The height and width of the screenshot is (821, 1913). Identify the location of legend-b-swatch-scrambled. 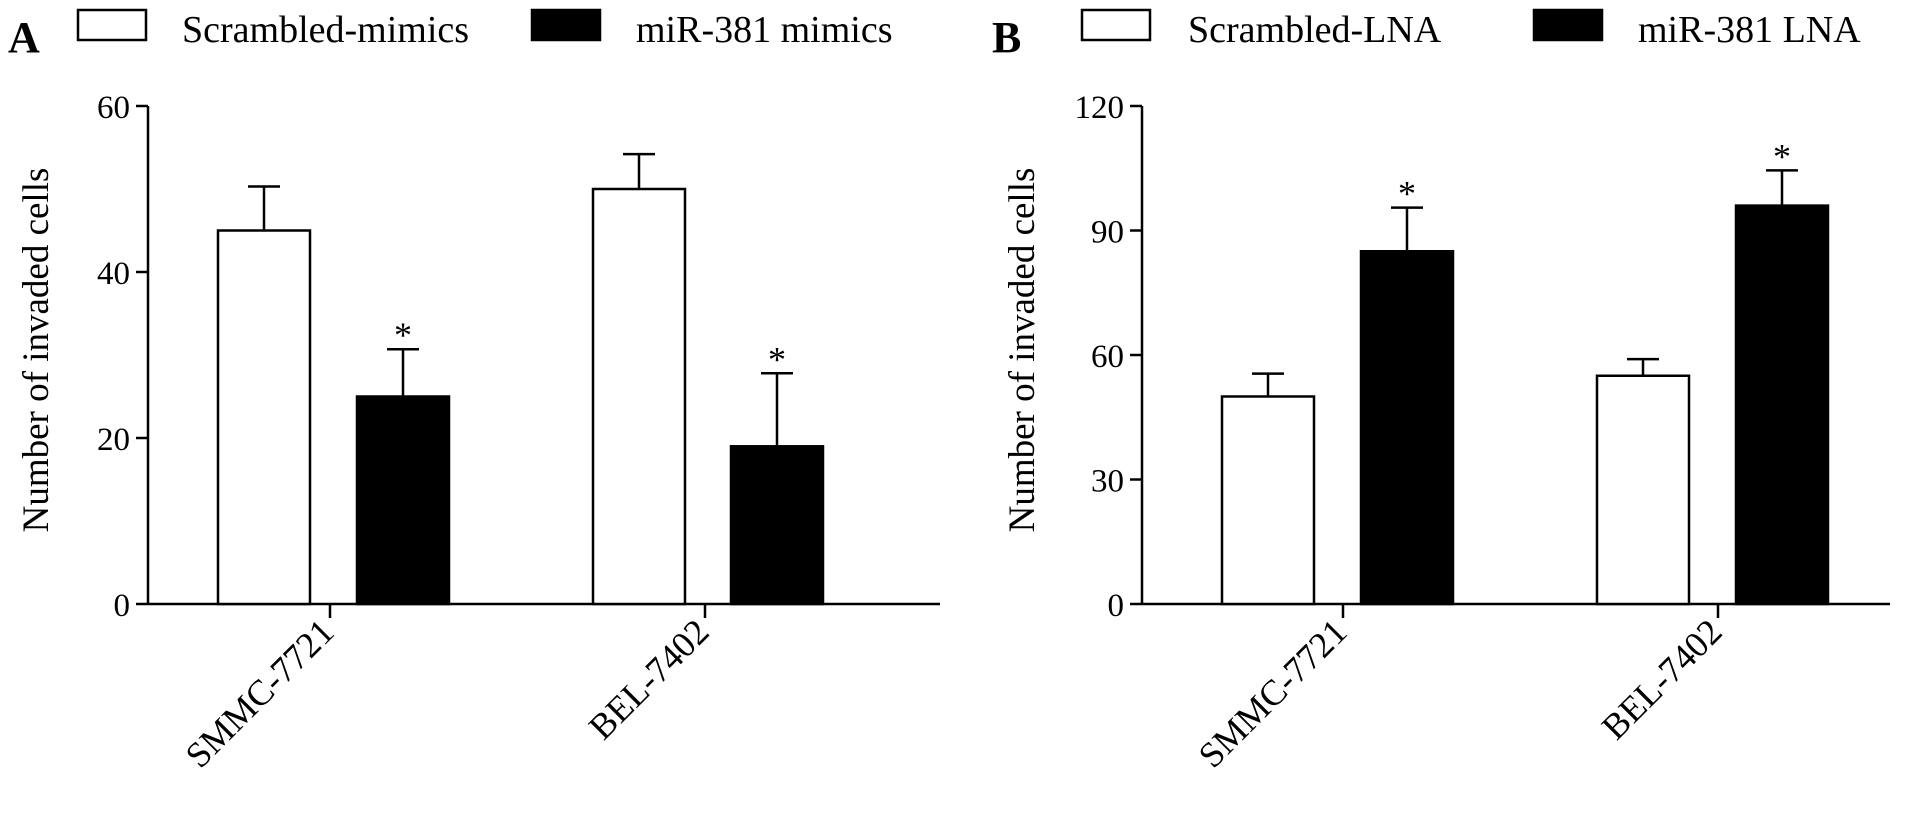
(1116, 25).